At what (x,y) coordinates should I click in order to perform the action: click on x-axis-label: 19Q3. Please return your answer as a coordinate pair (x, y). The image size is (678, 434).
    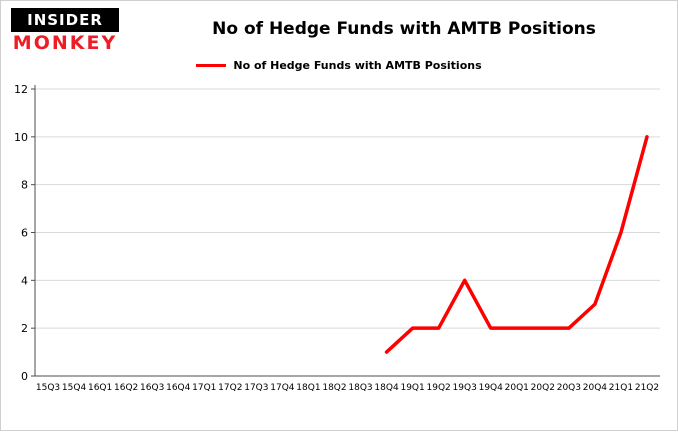
    Looking at the image, I should click on (465, 388).